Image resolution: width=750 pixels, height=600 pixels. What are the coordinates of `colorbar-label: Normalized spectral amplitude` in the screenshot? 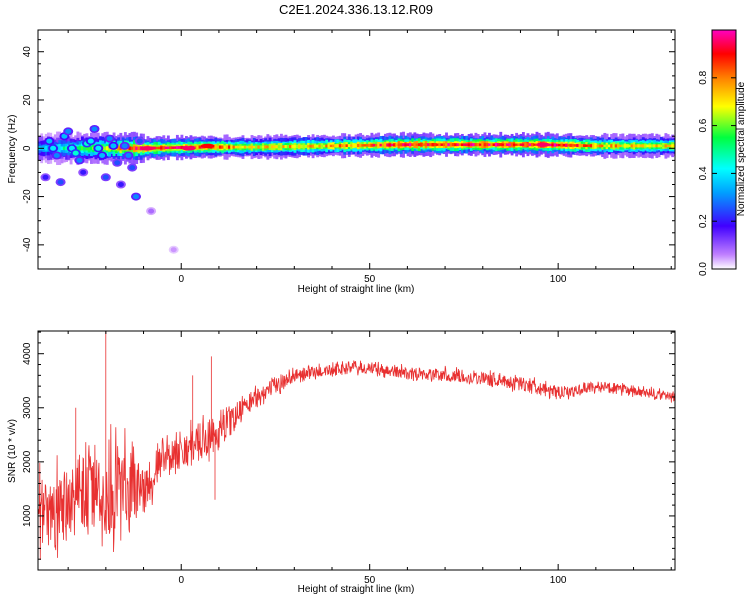 It's located at (741, 148).